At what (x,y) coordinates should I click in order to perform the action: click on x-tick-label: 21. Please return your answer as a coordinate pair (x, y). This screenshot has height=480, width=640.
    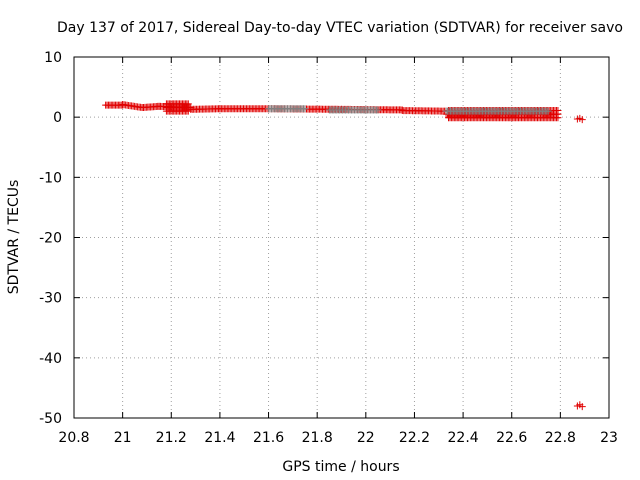
    Looking at the image, I should click on (123, 438).